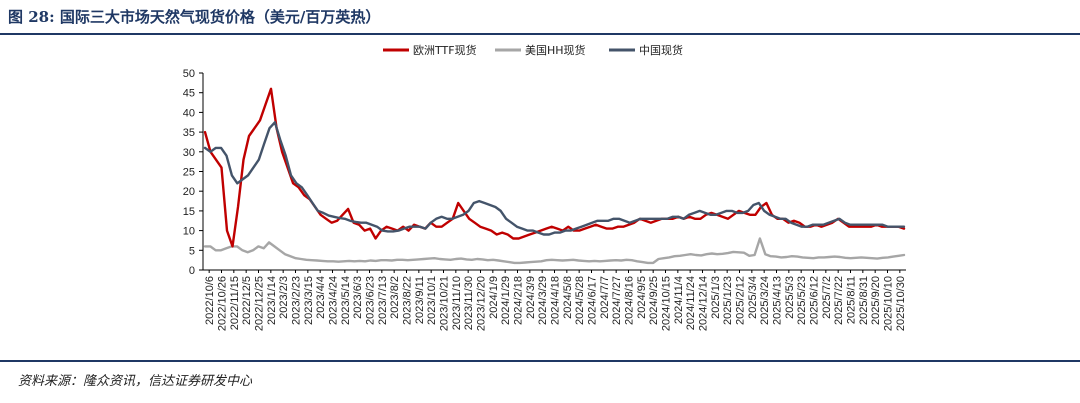  I want to click on x-tick-label: 2025/8/31, so click(864, 300).